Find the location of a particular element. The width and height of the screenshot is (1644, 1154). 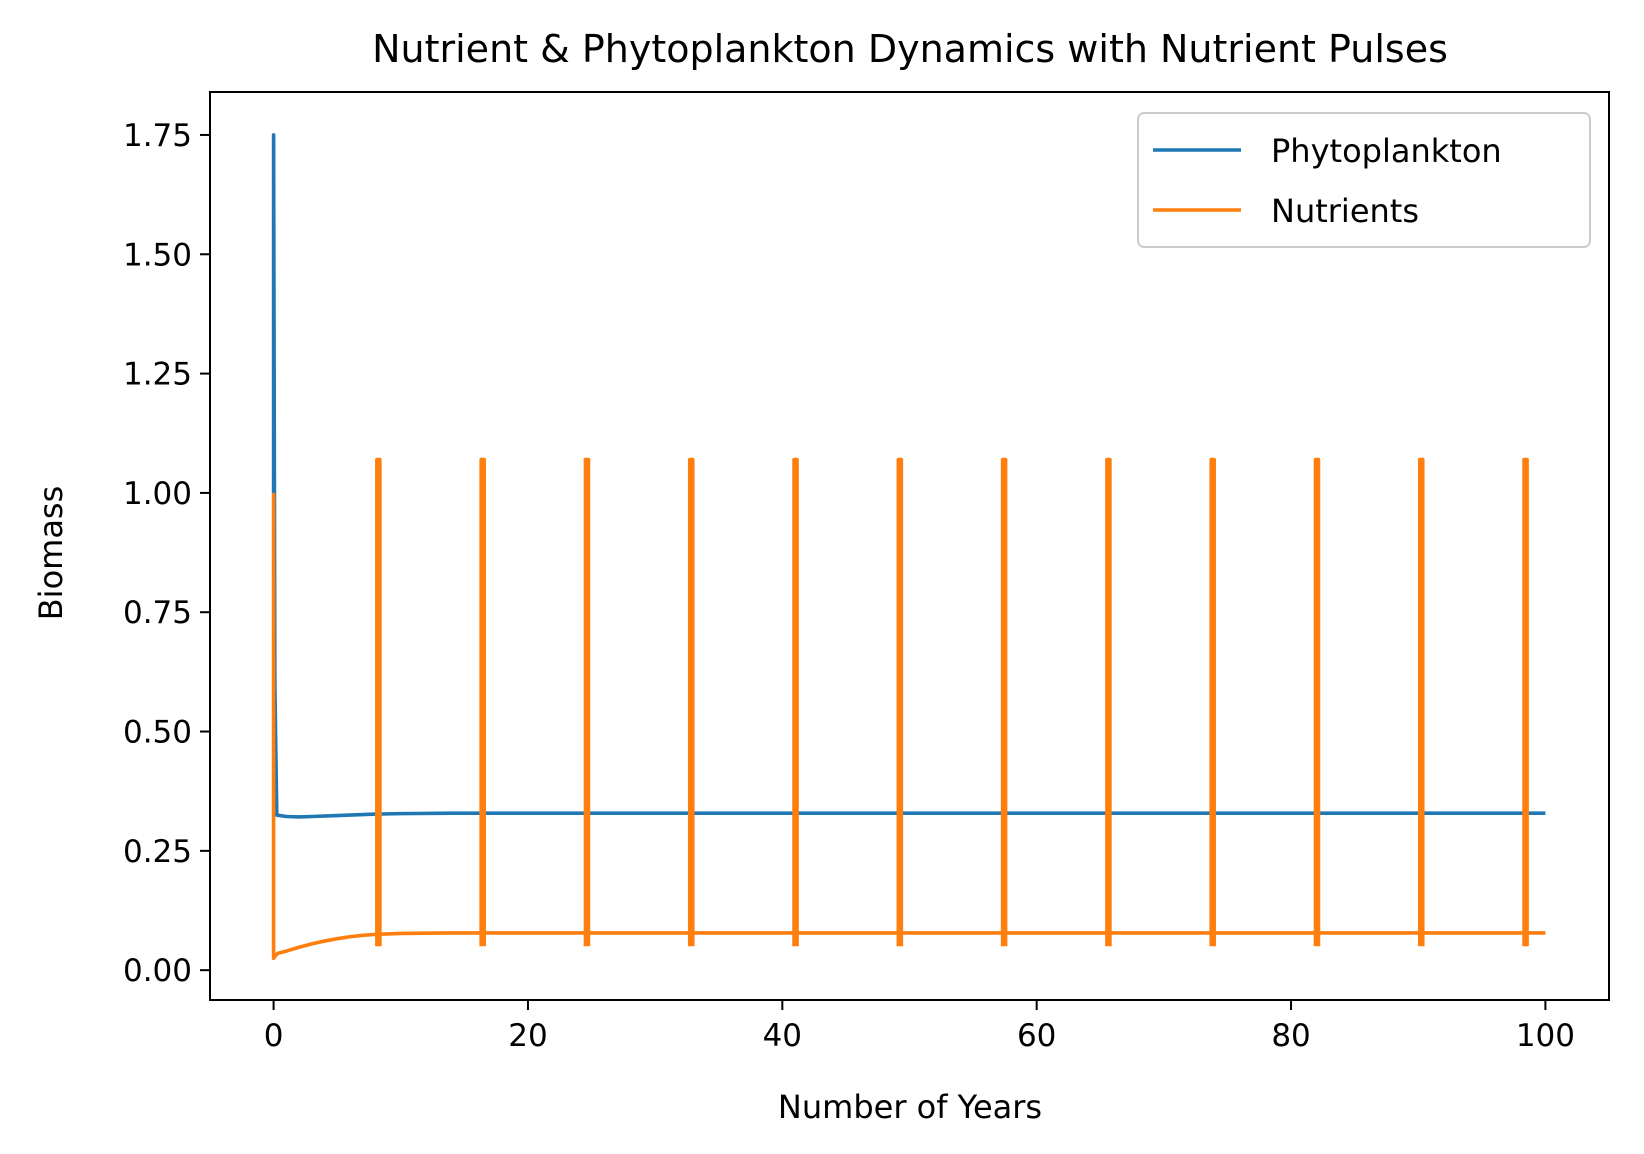

x-tick-label: 100 is located at coordinates (1545, 1036).